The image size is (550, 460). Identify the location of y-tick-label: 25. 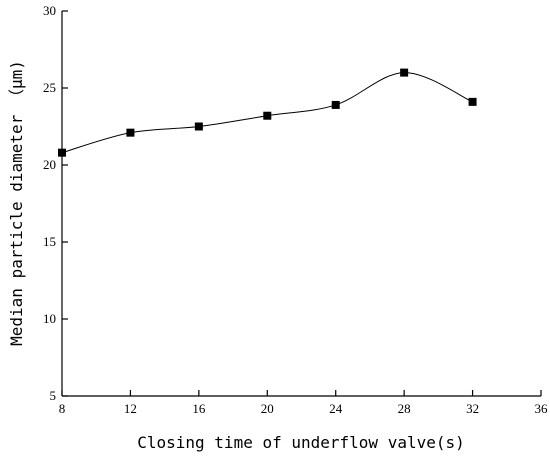
(49, 87).